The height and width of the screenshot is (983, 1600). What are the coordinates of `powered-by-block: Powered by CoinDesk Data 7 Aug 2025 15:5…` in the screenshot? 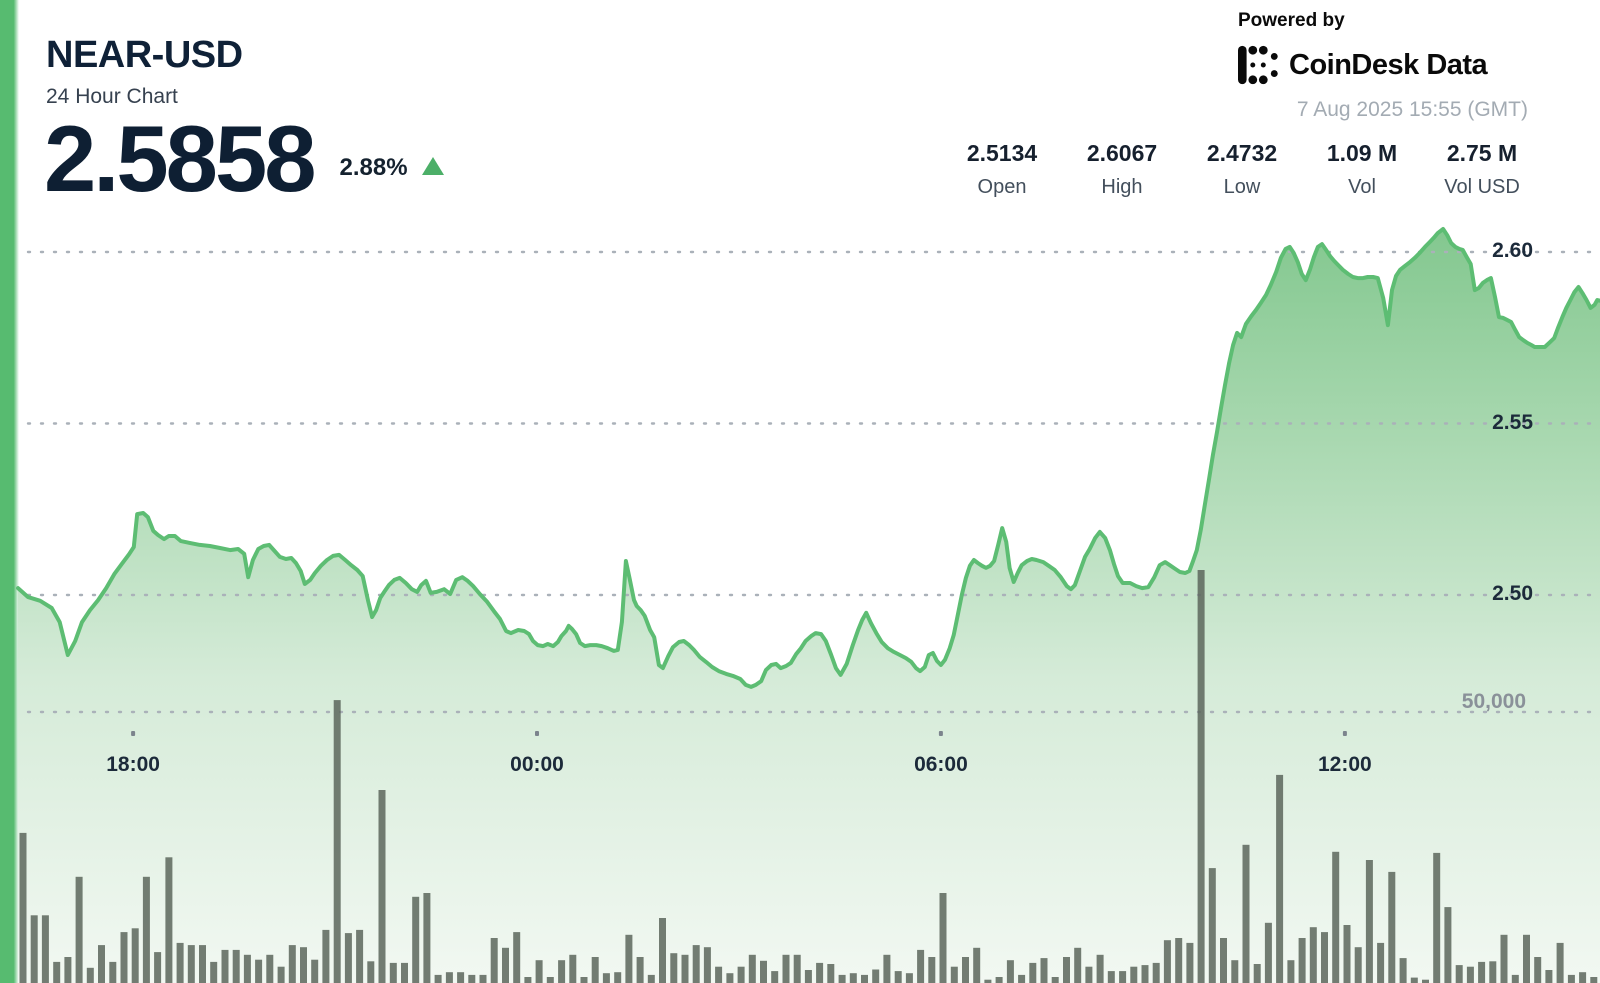 It's located at (1383, 66).